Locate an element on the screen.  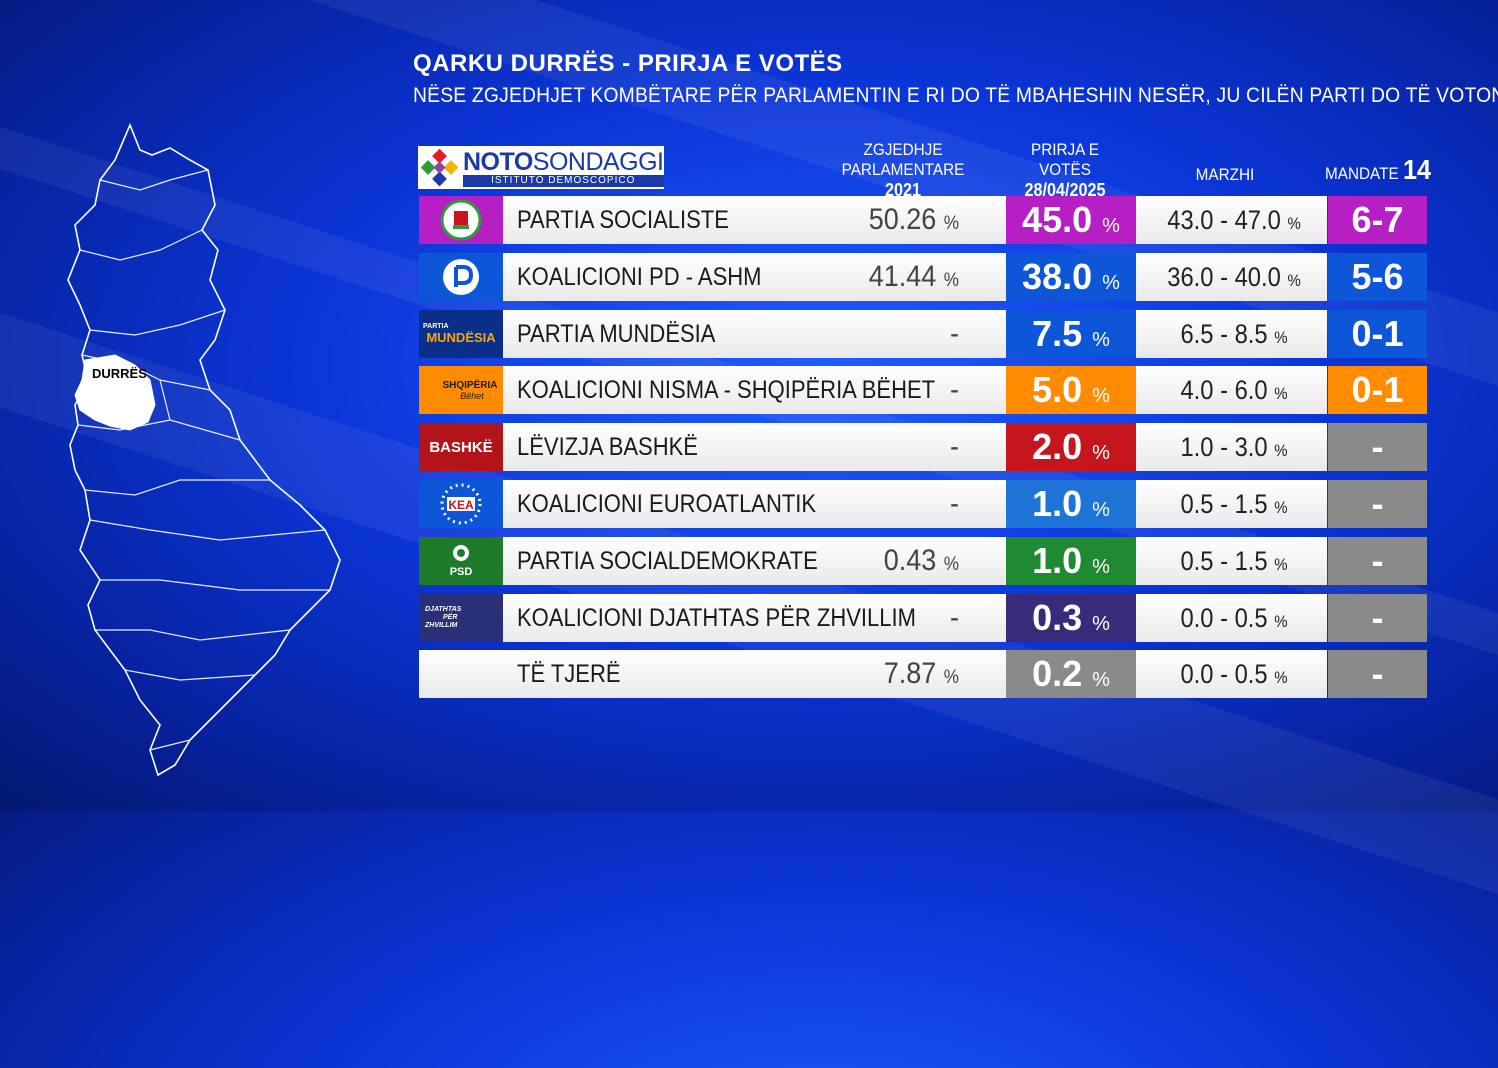
poll-value-bar: 7.5 % is located at coordinates (1071, 333).